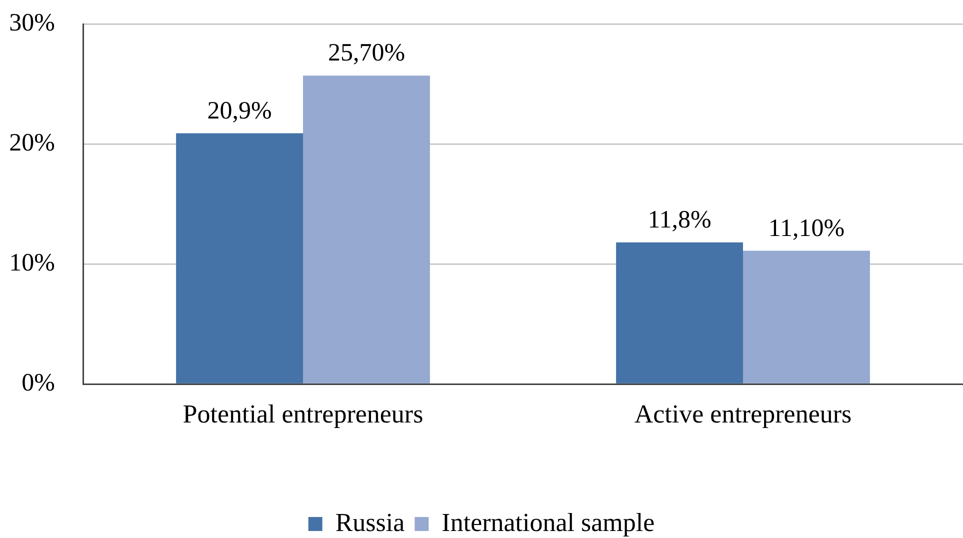 The width and height of the screenshot is (963, 538). Describe the element at coordinates (38, 383) in the screenshot. I see `y-tick-label: 0%` at that location.